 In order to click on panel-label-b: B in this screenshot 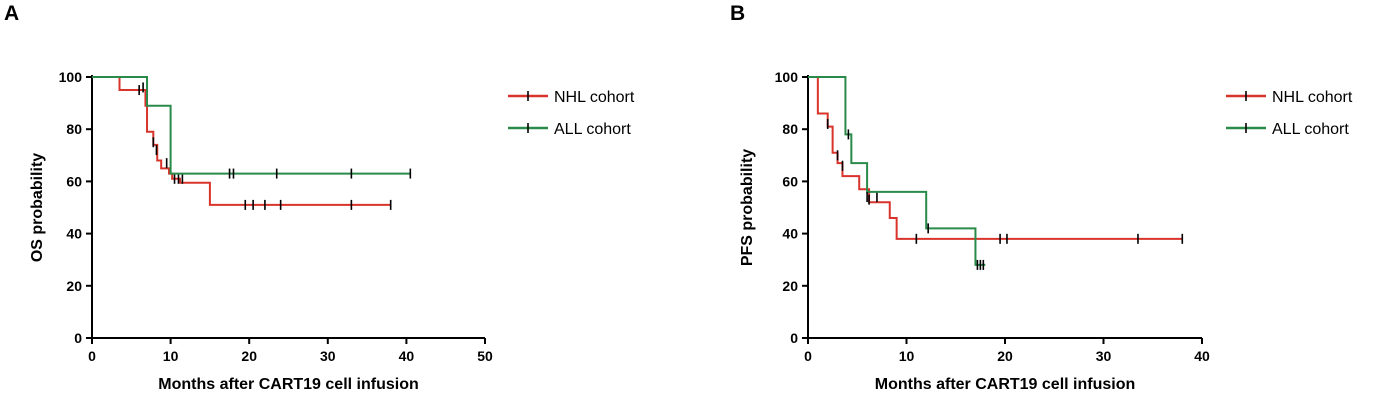, I will do `click(738, 13)`.